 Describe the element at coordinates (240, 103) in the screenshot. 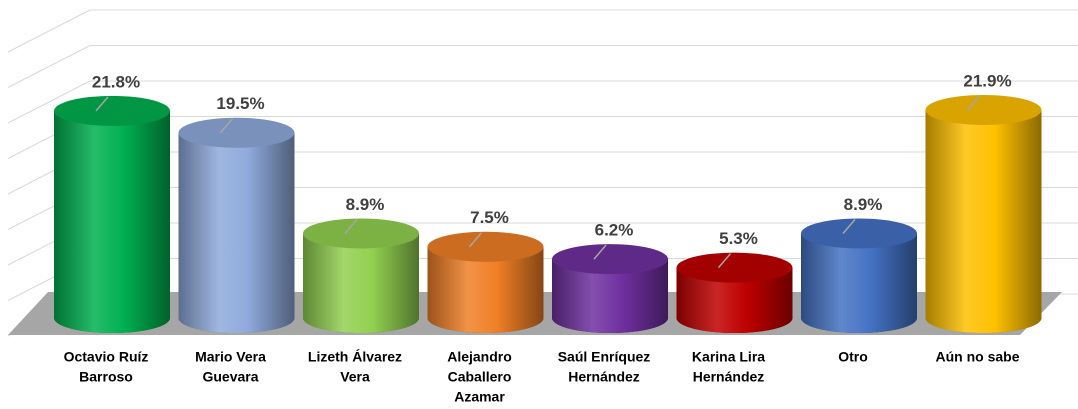

I see `value-label: 19.5%` at that location.